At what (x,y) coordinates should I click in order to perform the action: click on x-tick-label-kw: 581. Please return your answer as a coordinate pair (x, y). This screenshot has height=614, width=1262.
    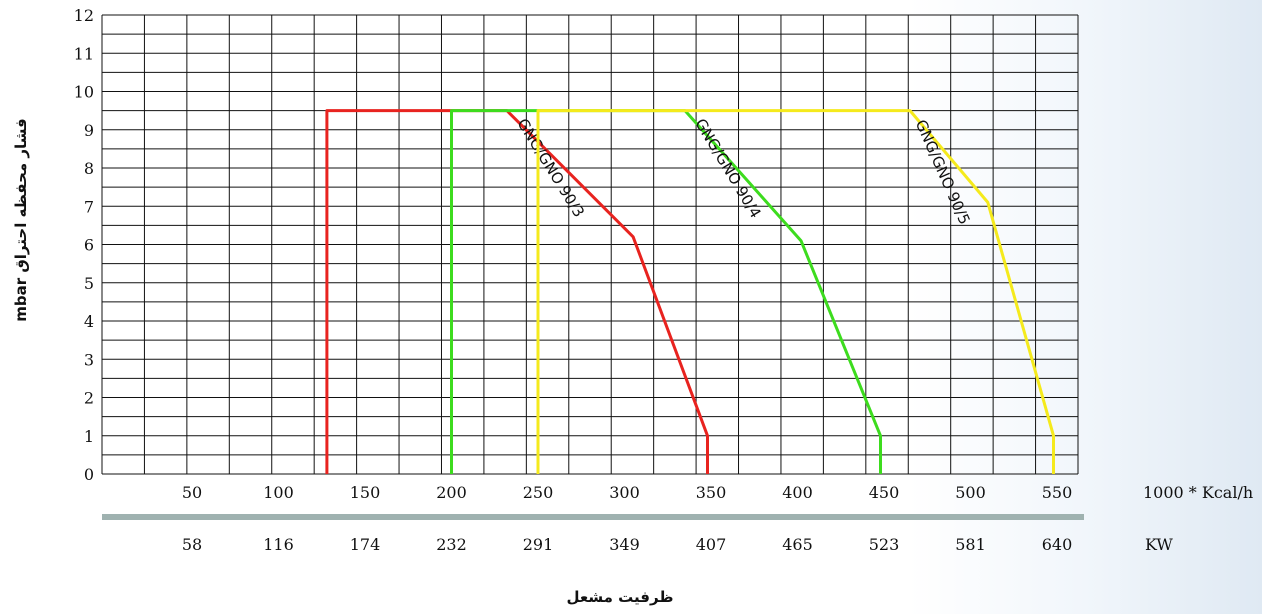
    Looking at the image, I should click on (970, 544).